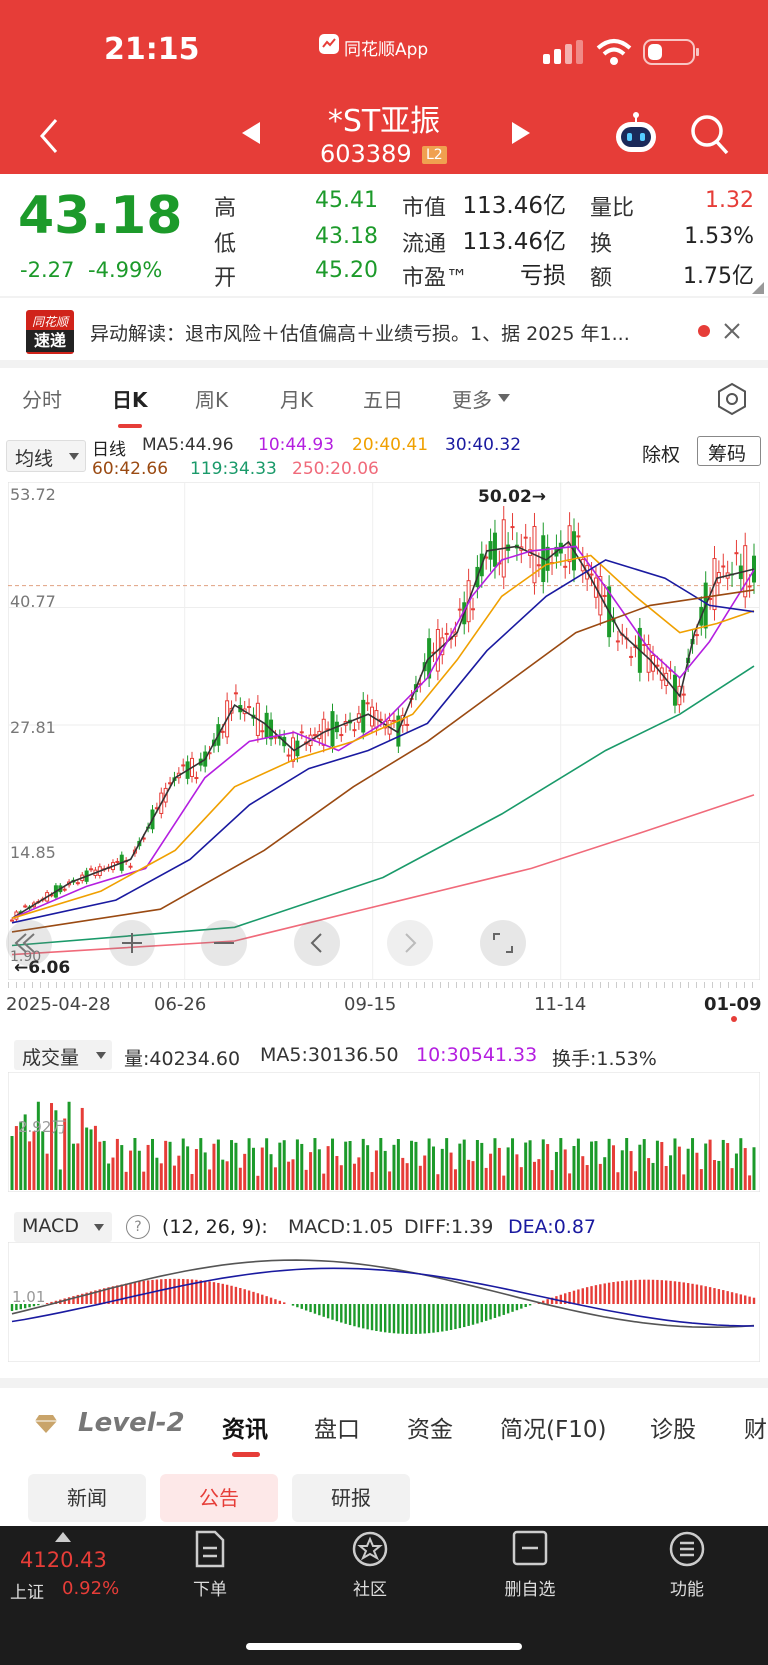 The image size is (768, 1665). What do you see at coordinates (530, 1590) in the screenshot?
I see `nav-remove-watchlist-label: 删自选` at bounding box center [530, 1590].